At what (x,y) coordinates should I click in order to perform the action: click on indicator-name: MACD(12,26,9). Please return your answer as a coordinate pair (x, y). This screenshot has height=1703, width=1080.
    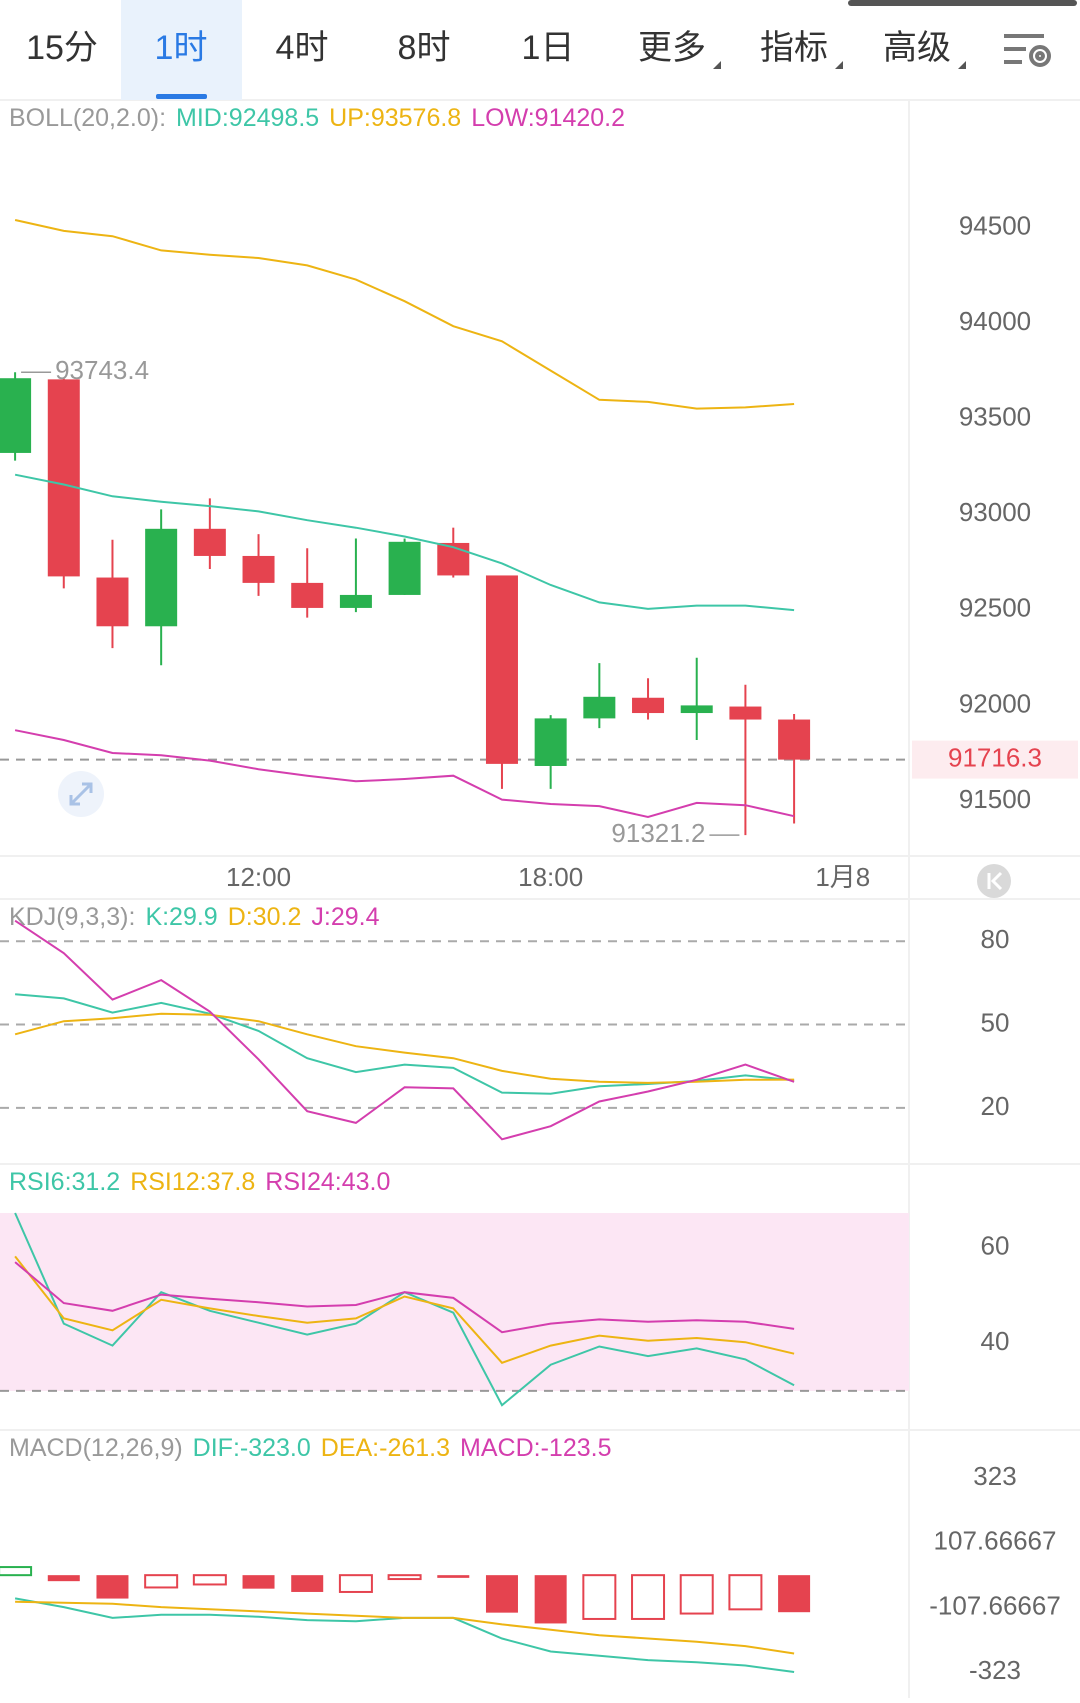
    Looking at the image, I should click on (96, 1448).